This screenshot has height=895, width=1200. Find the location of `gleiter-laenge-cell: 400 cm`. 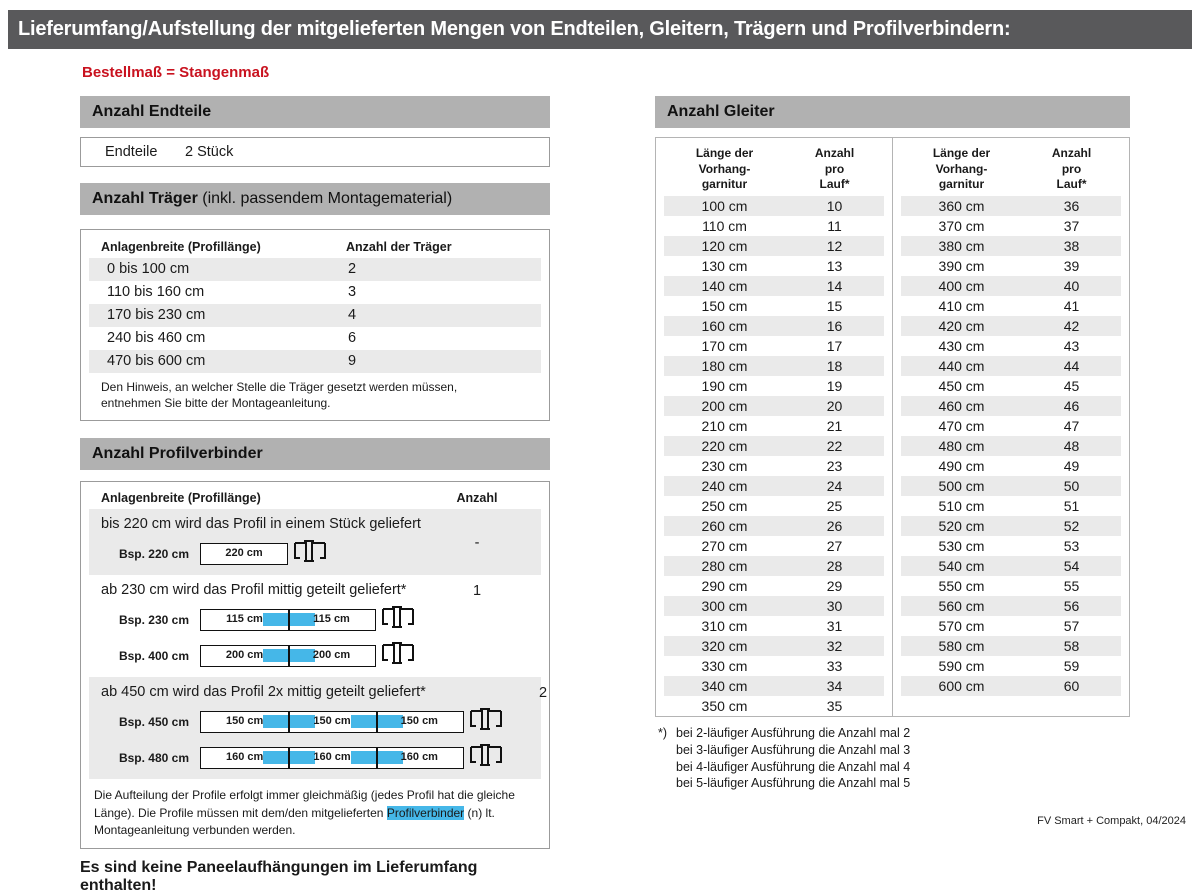

gleiter-laenge-cell: 400 cm is located at coordinates (961, 285).